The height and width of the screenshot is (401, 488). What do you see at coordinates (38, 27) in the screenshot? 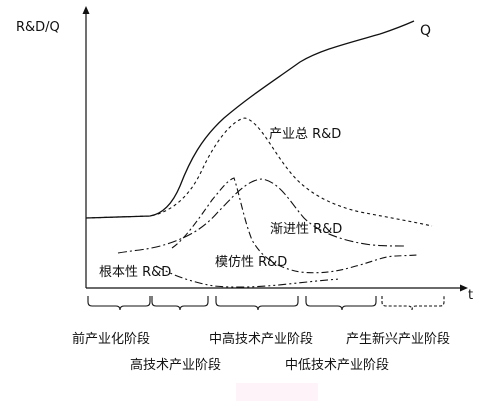
I see `y-axis-label: R&D/Q` at bounding box center [38, 27].